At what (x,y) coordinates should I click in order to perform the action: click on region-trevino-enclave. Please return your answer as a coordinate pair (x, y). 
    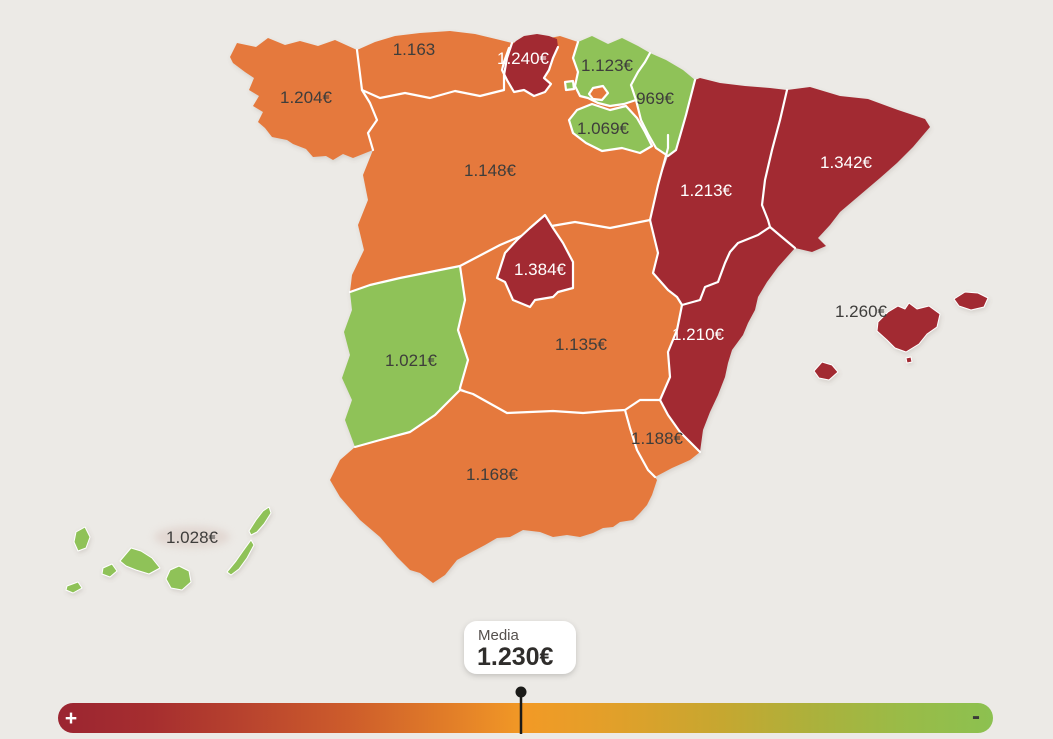
    Looking at the image, I should click on (598, 93).